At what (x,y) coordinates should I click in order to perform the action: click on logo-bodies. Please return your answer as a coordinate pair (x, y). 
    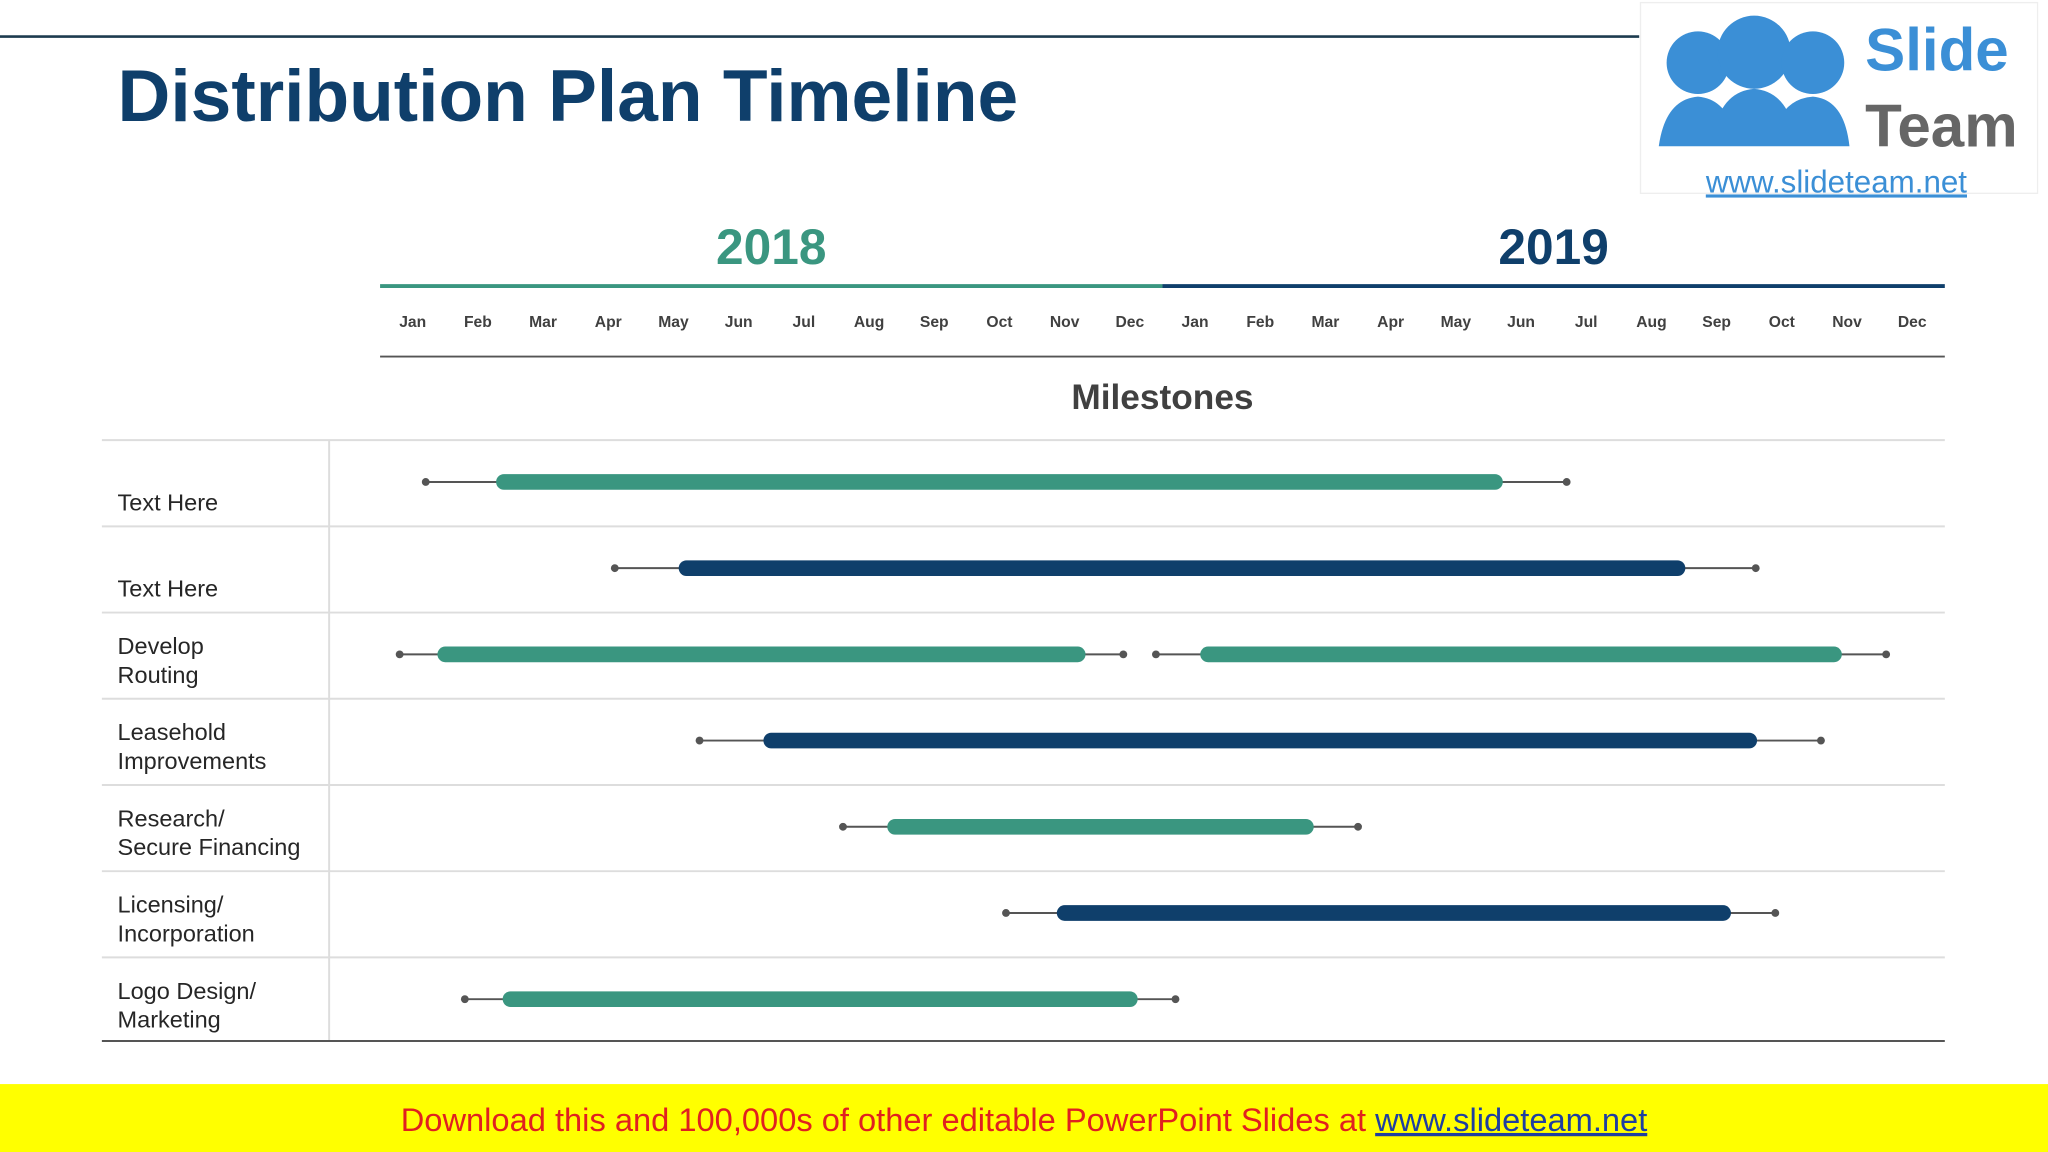
    Looking at the image, I should click on (1754, 117).